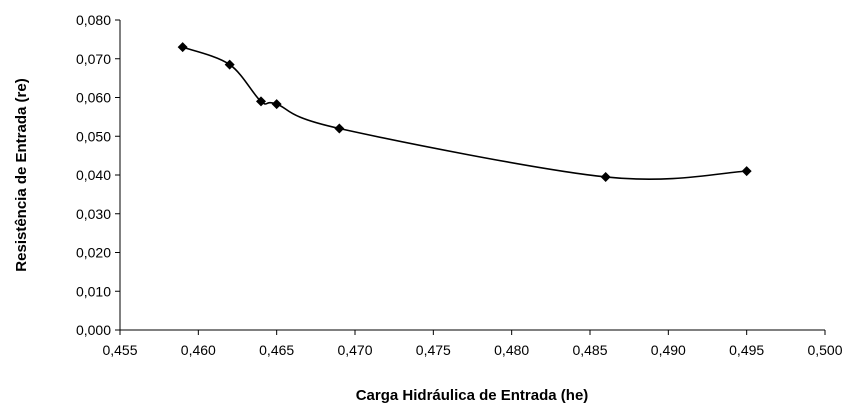  Describe the element at coordinates (589, 350) in the screenshot. I see `x-tick-label: 0,485` at that location.